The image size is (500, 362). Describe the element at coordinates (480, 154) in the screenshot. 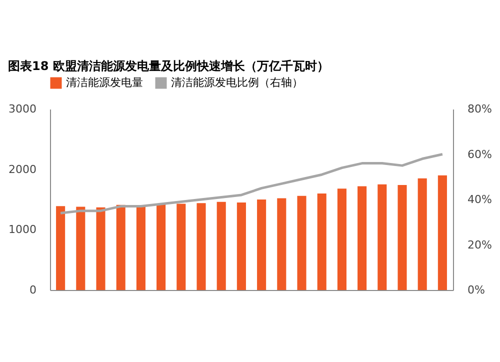

I see `y2-tick-label: 60%` at that location.